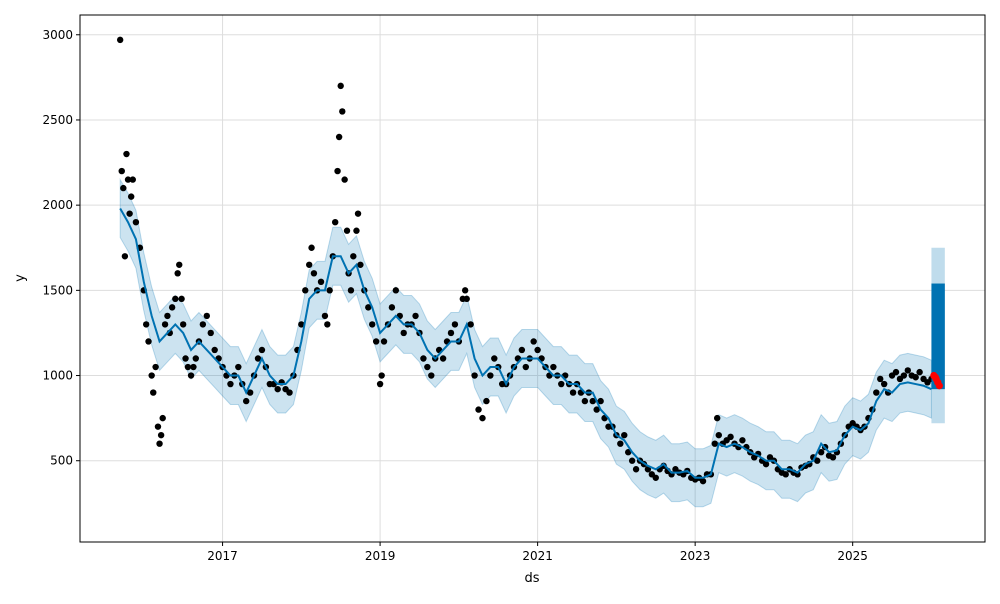  What do you see at coordinates (57, 376) in the screenshot?
I see `y-tick-label: 1000` at bounding box center [57, 376].